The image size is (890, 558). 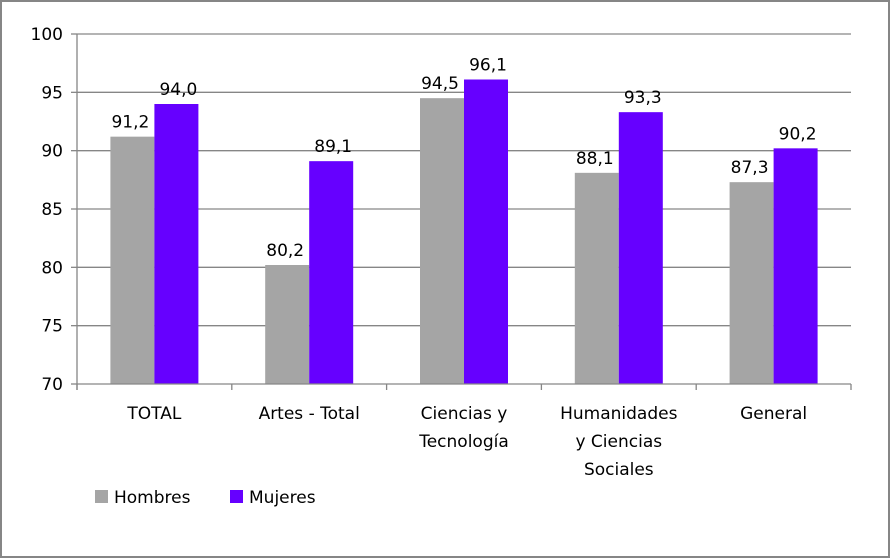 What do you see at coordinates (52, 152) in the screenshot?
I see `y-tick-label: 90` at bounding box center [52, 152].